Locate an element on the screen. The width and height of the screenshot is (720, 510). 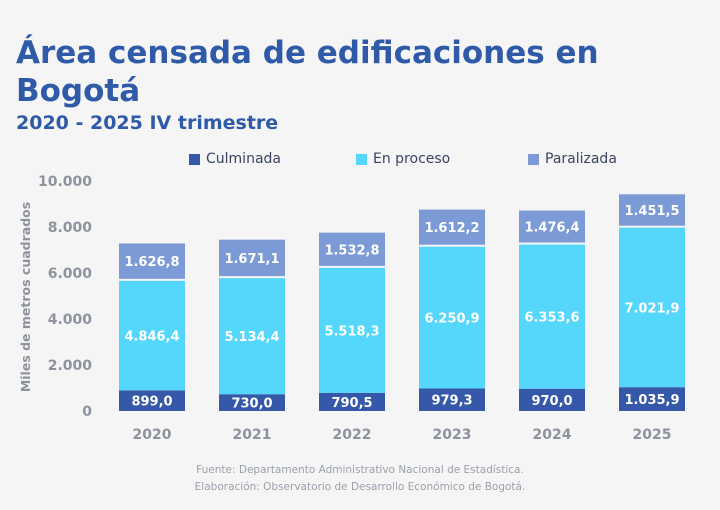
bar-culminada-2020 is located at coordinates (152, 400).